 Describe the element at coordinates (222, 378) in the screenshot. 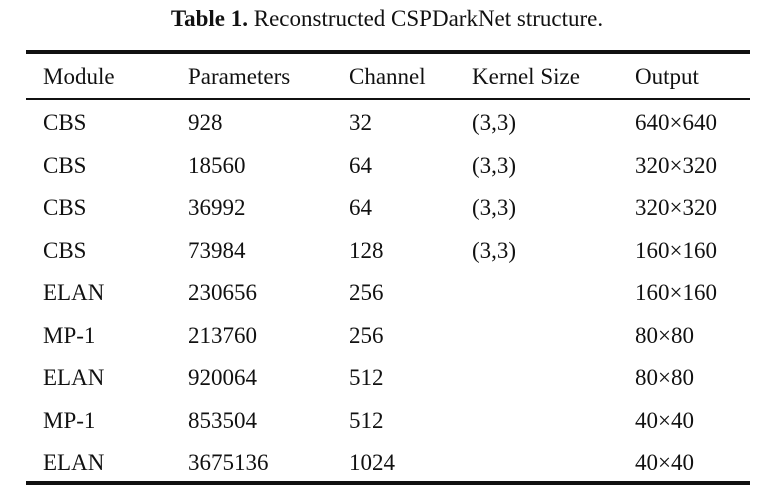

I see `cell-parameters: 920064` at that location.